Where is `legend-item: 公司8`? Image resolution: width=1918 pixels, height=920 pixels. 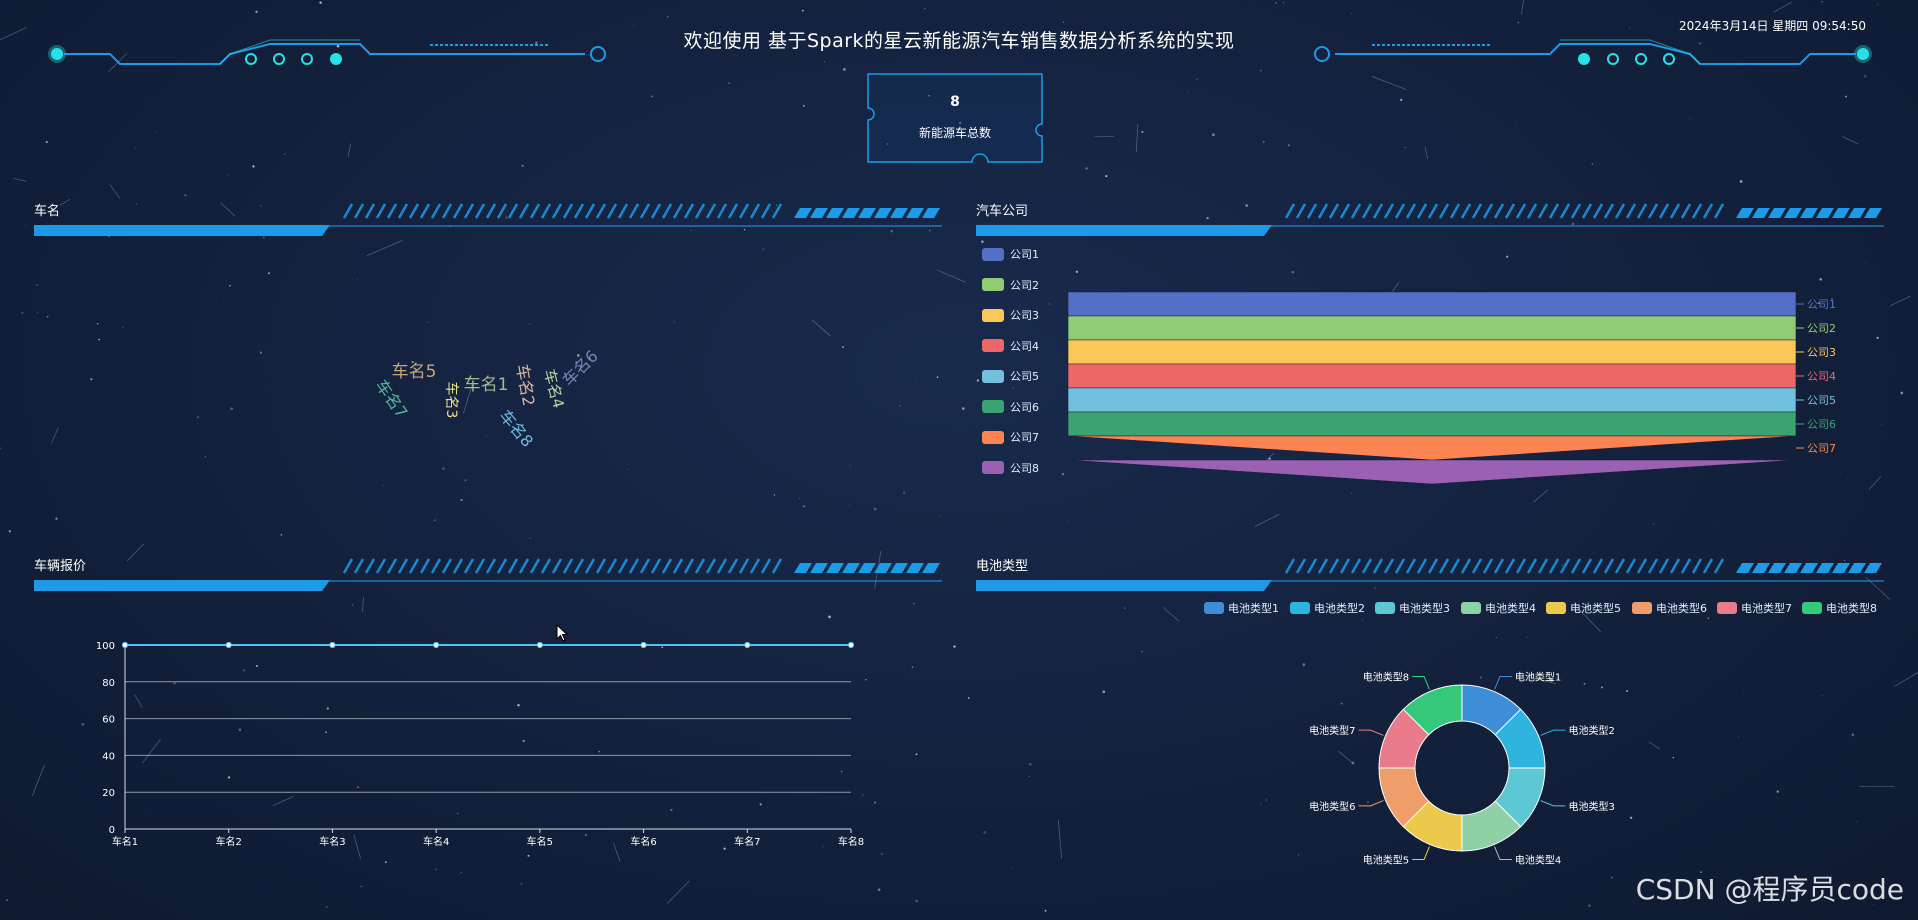
legend-item: 公司8 is located at coordinates (1010, 468).